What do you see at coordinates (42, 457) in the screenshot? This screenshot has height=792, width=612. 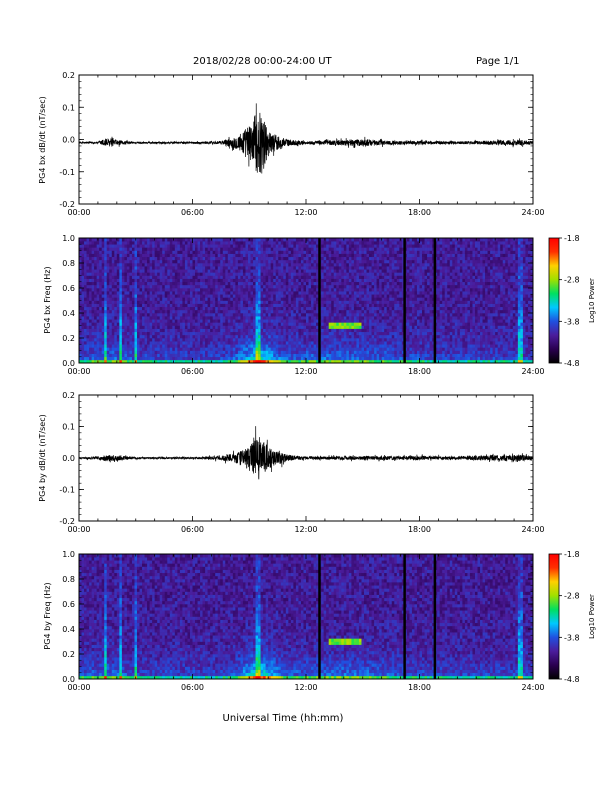 I see `ylabel-by-dbdt: PG4 by dB/dt (nT/sec)` at bounding box center [42, 457].